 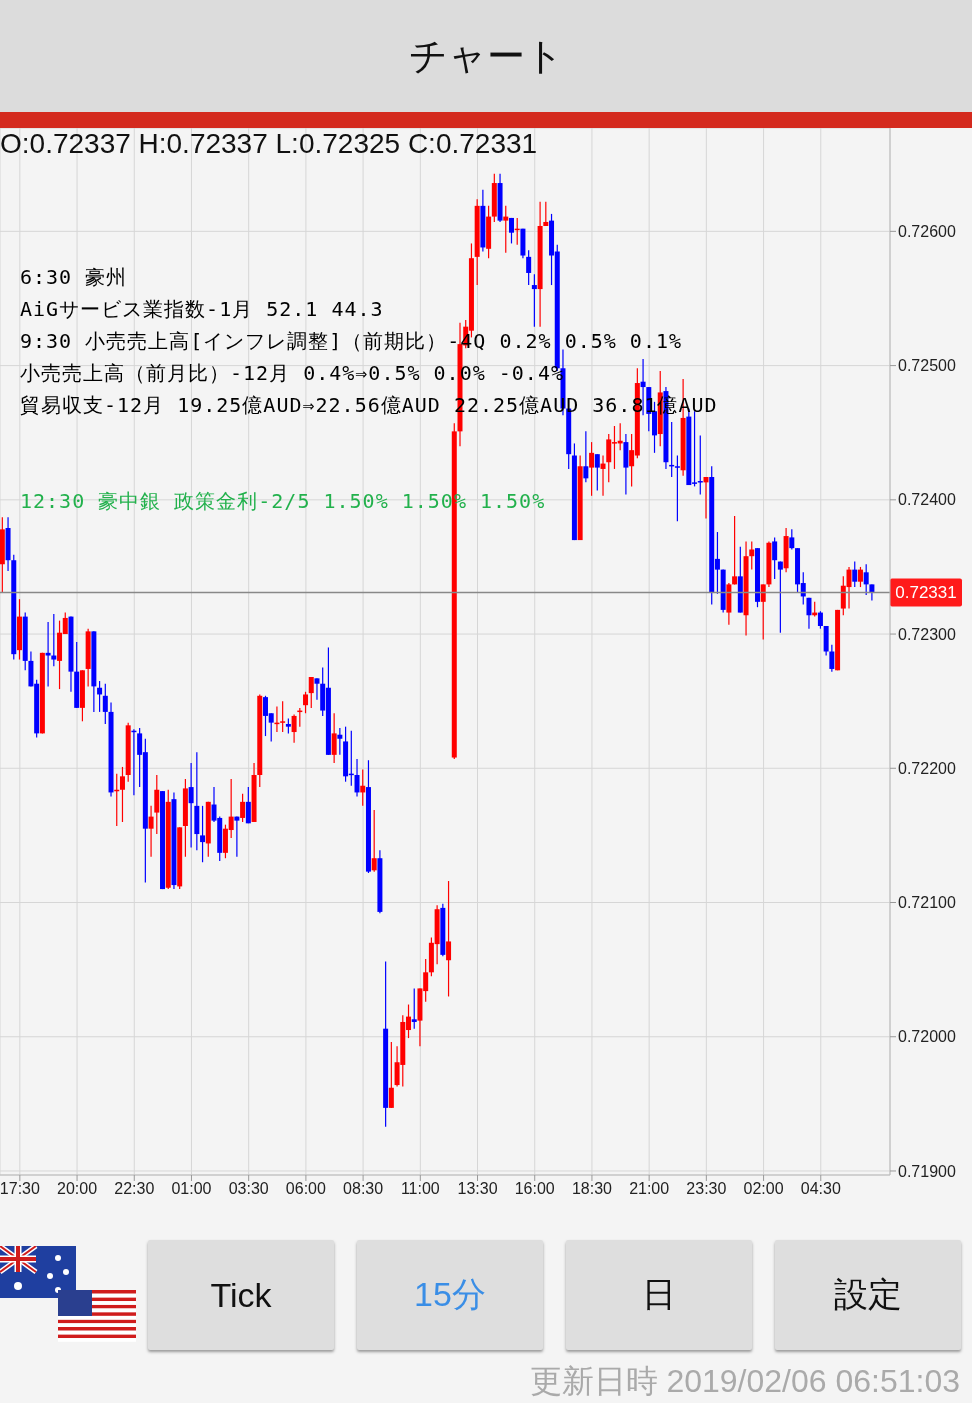 What do you see at coordinates (763, 1189) in the screenshot?
I see `x-tick-label: 02:00` at bounding box center [763, 1189].